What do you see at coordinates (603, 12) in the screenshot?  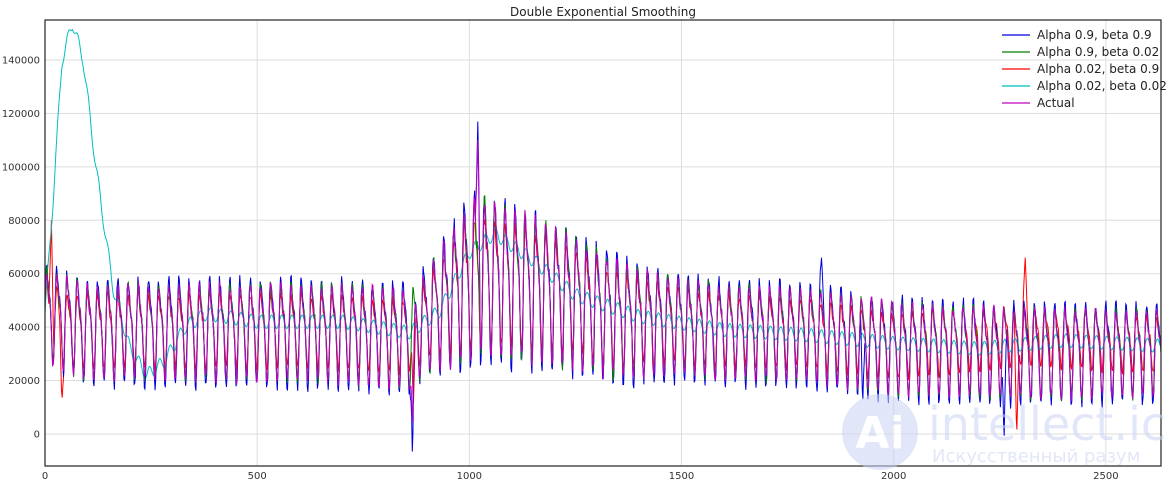 I see `chart-title: Double Exponential Smoothing` at bounding box center [603, 12].